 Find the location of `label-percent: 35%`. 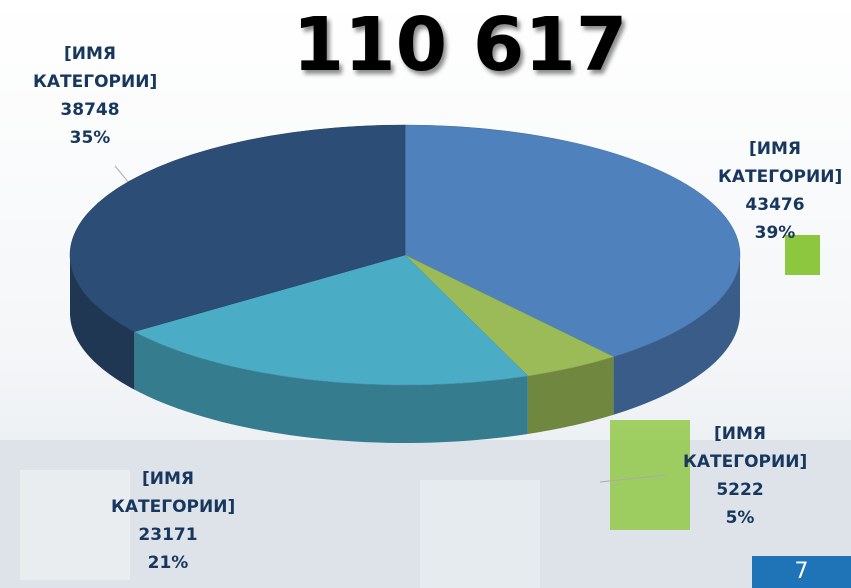

label-percent: 35% is located at coordinates (90, 138).